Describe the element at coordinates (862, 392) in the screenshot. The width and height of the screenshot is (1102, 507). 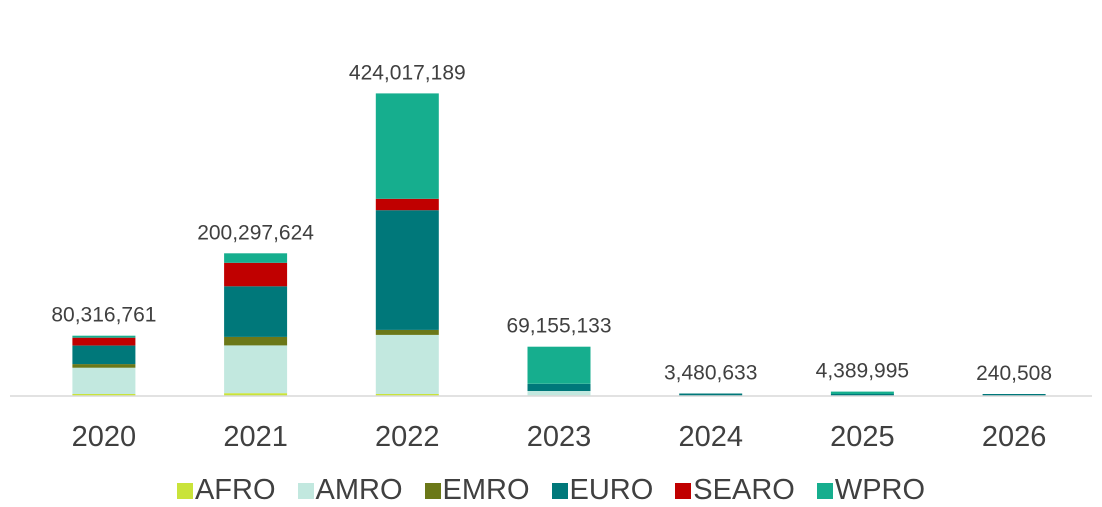
I see `bar-wpro-2025` at that location.